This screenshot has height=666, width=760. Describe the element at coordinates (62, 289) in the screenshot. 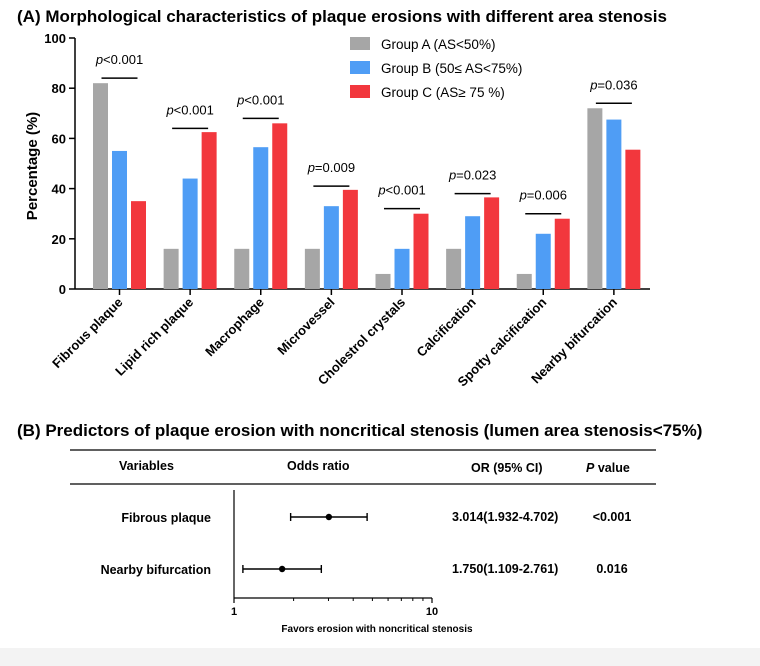

I see `y-tick-label: 0` at that location.